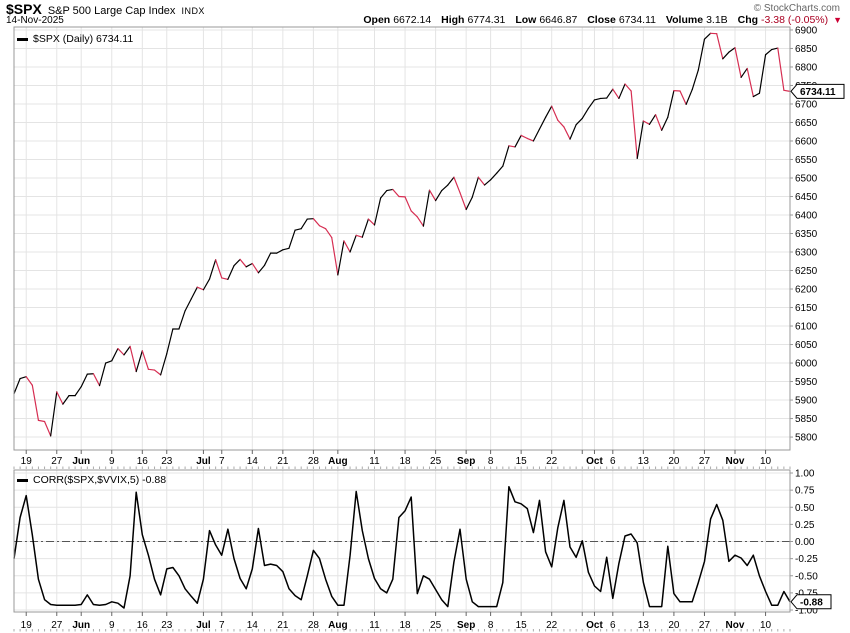 The height and width of the screenshot is (633, 850). I want to click on svg-text: -0.50, so click(806, 576).